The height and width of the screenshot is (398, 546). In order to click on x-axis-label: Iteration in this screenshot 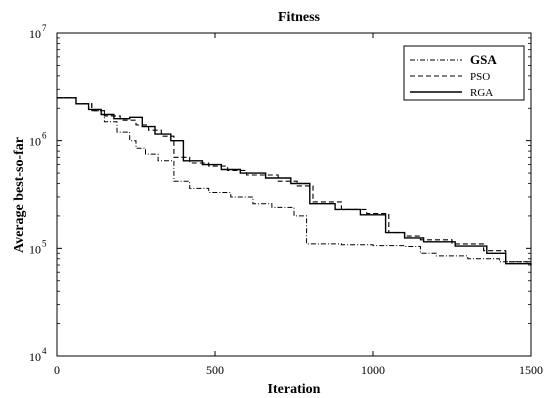, I will do `click(294, 389)`.